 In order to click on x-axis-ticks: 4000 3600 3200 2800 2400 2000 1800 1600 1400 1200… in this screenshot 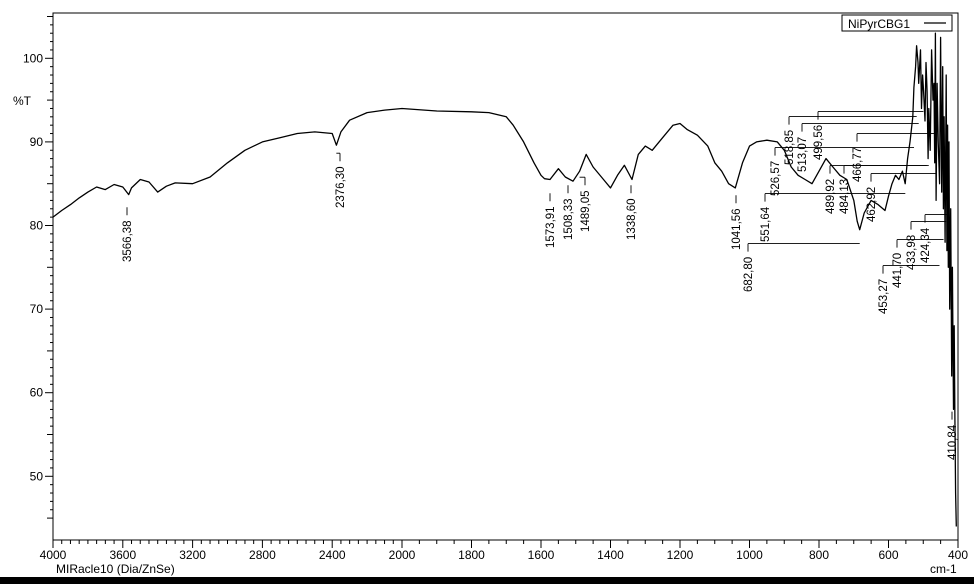, I will do `click(504, 551)`.